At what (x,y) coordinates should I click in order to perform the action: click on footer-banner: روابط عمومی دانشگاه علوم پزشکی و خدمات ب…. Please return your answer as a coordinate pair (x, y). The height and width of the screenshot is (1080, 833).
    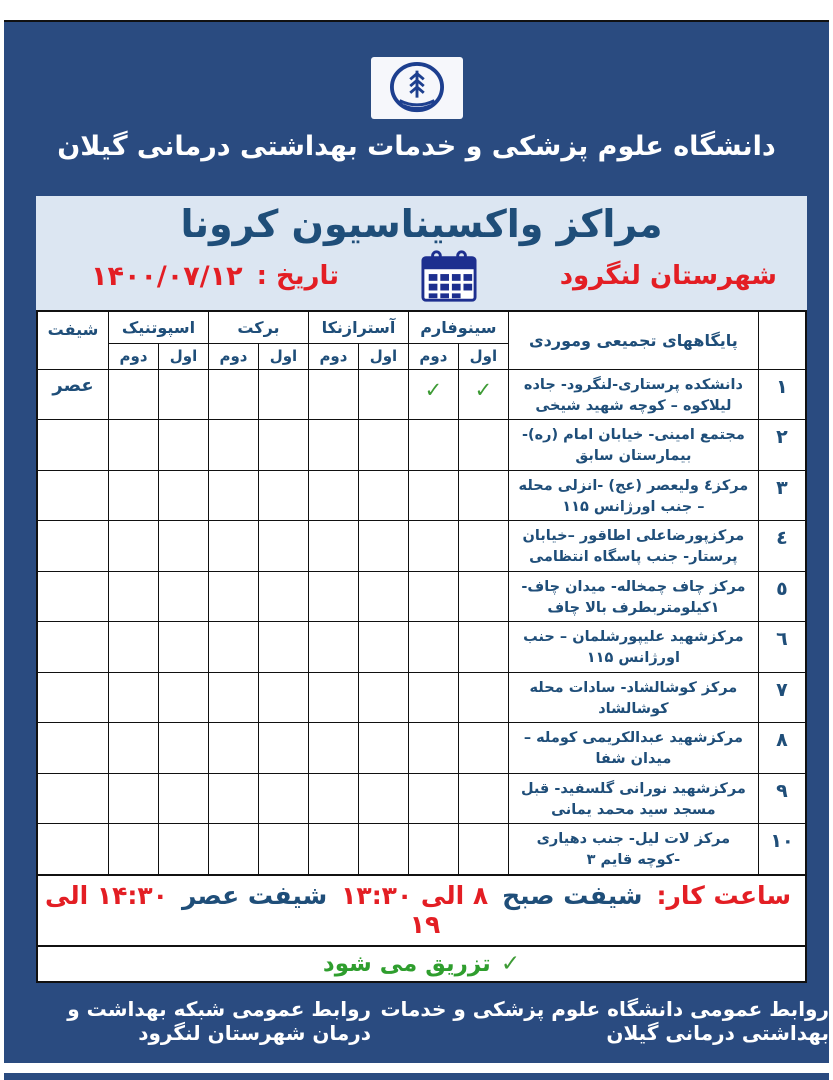
    Looking at the image, I should click on (416, 1023).